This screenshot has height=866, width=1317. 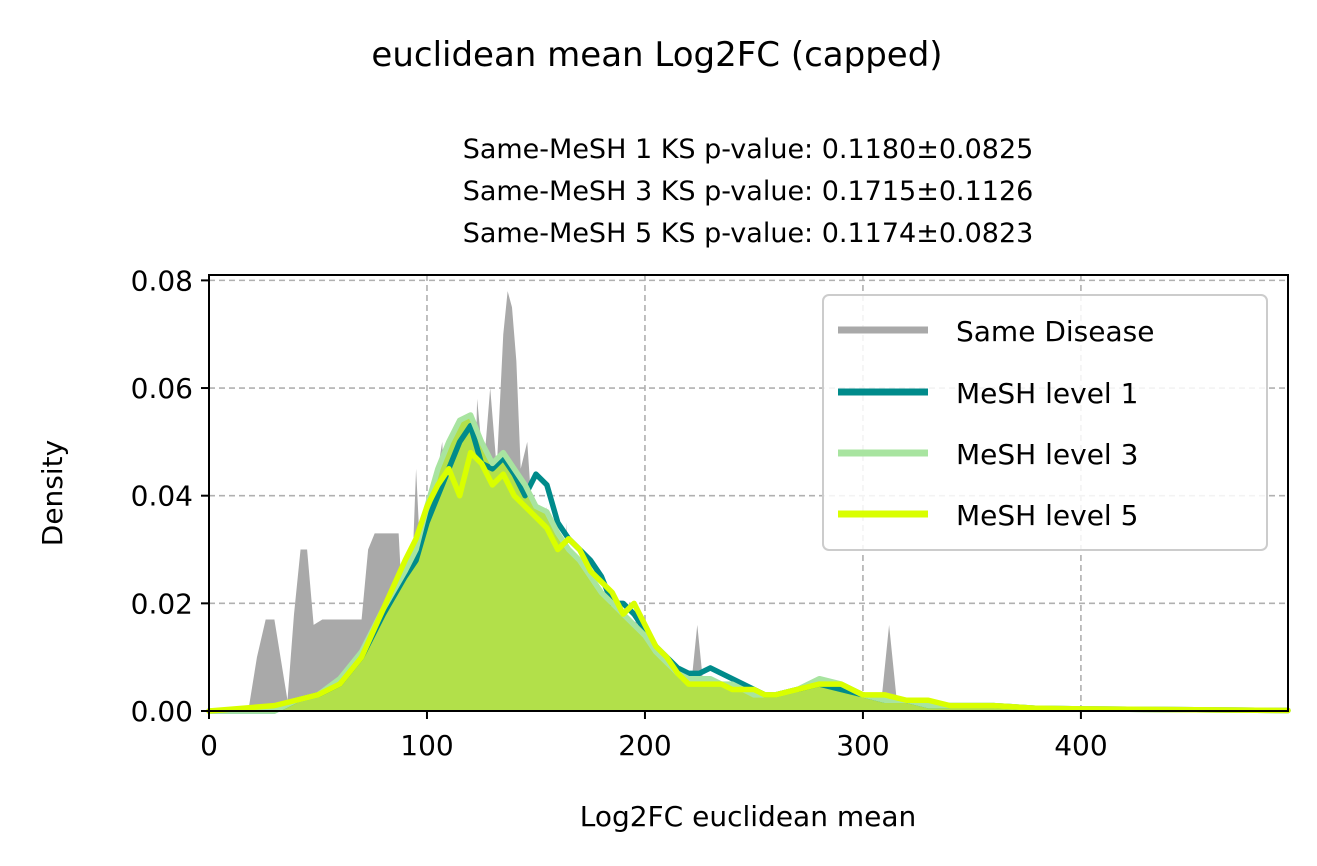 What do you see at coordinates (162, 603) in the screenshot?
I see `y-tick-label: 0.02` at bounding box center [162, 603].